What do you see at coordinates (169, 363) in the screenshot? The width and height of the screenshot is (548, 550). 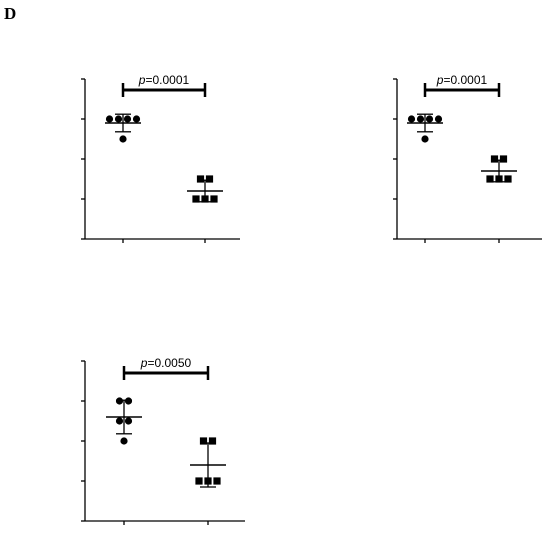 I see `p-value: =0.0050` at bounding box center [169, 363].